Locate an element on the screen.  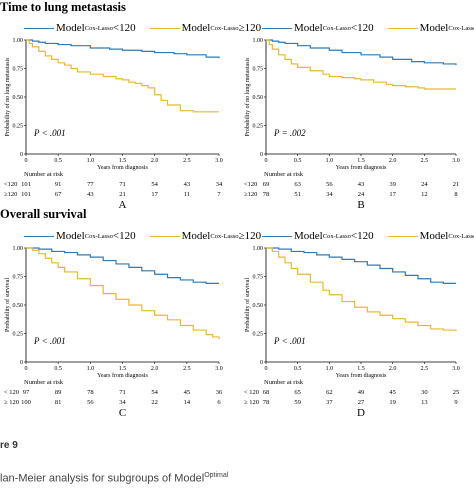
panel-letter: C is located at coordinates (122, 413).